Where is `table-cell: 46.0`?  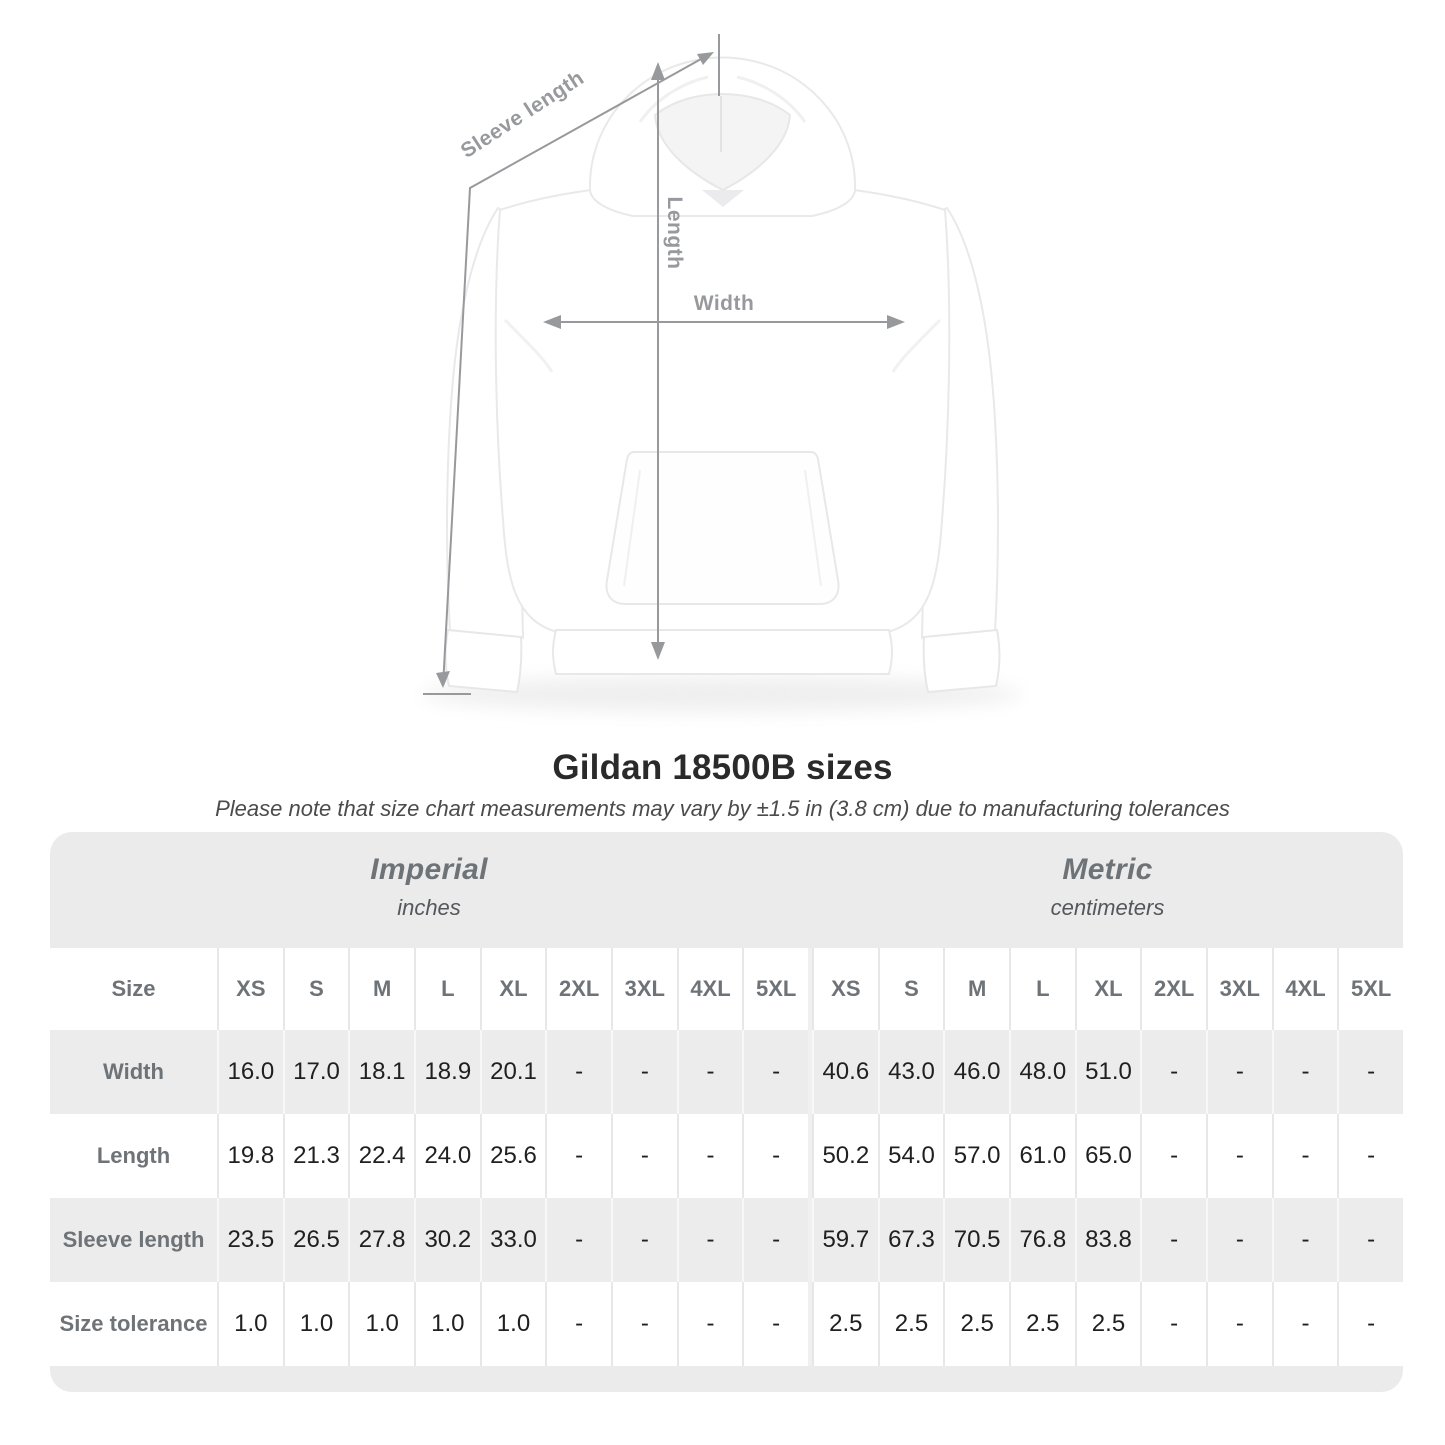 table-cell: 46.0 is located at coordinates (976, 1072).